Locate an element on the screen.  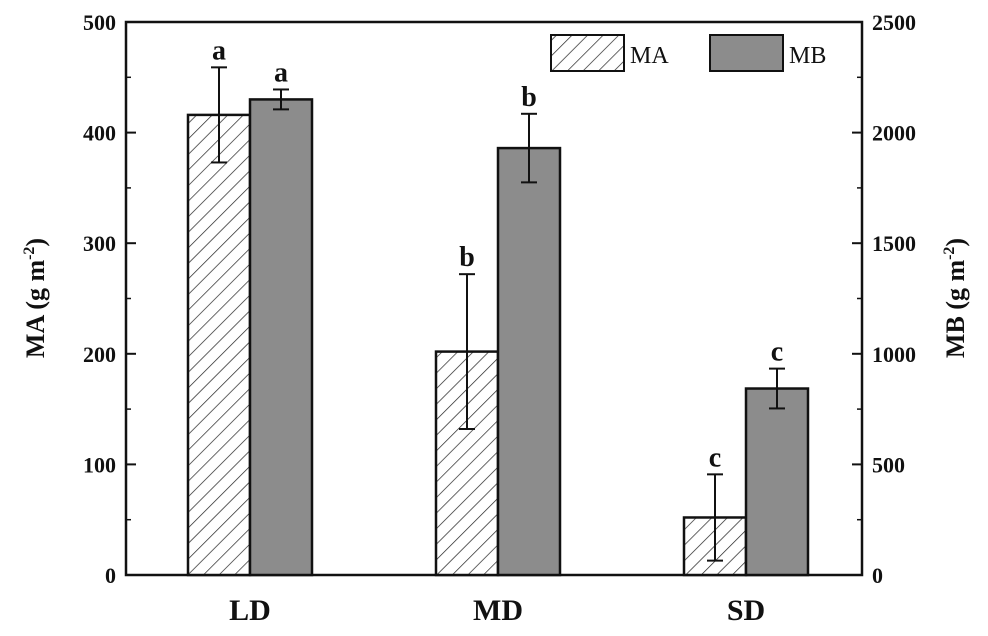
y2-tick-label: 2000 is located at coordinates (894, 133).